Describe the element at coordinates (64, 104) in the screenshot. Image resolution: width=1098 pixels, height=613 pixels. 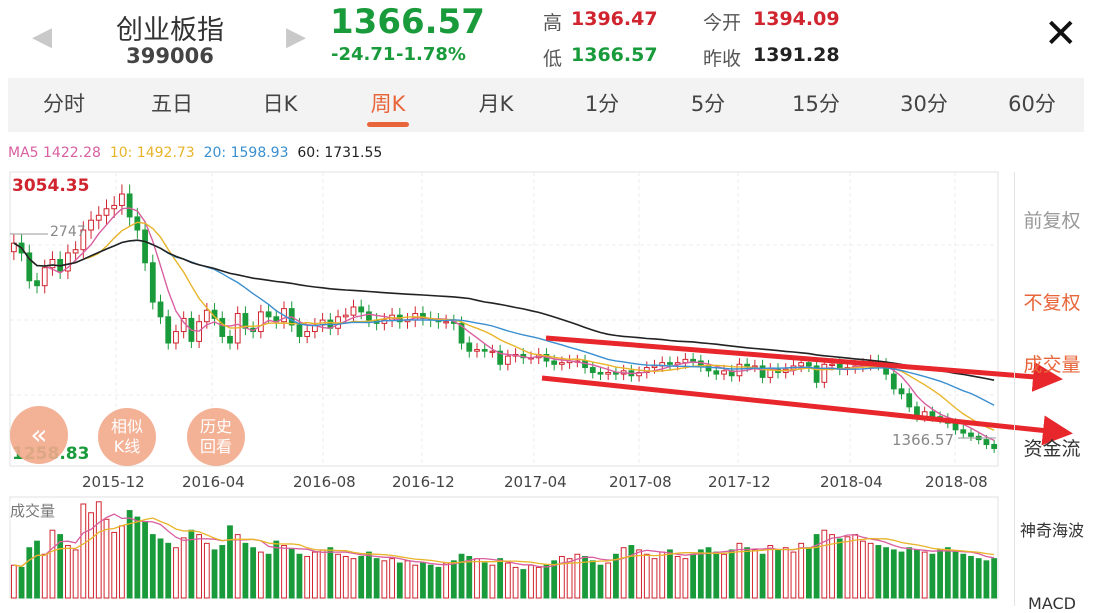
I see `tab-minute: 分时` at that location.